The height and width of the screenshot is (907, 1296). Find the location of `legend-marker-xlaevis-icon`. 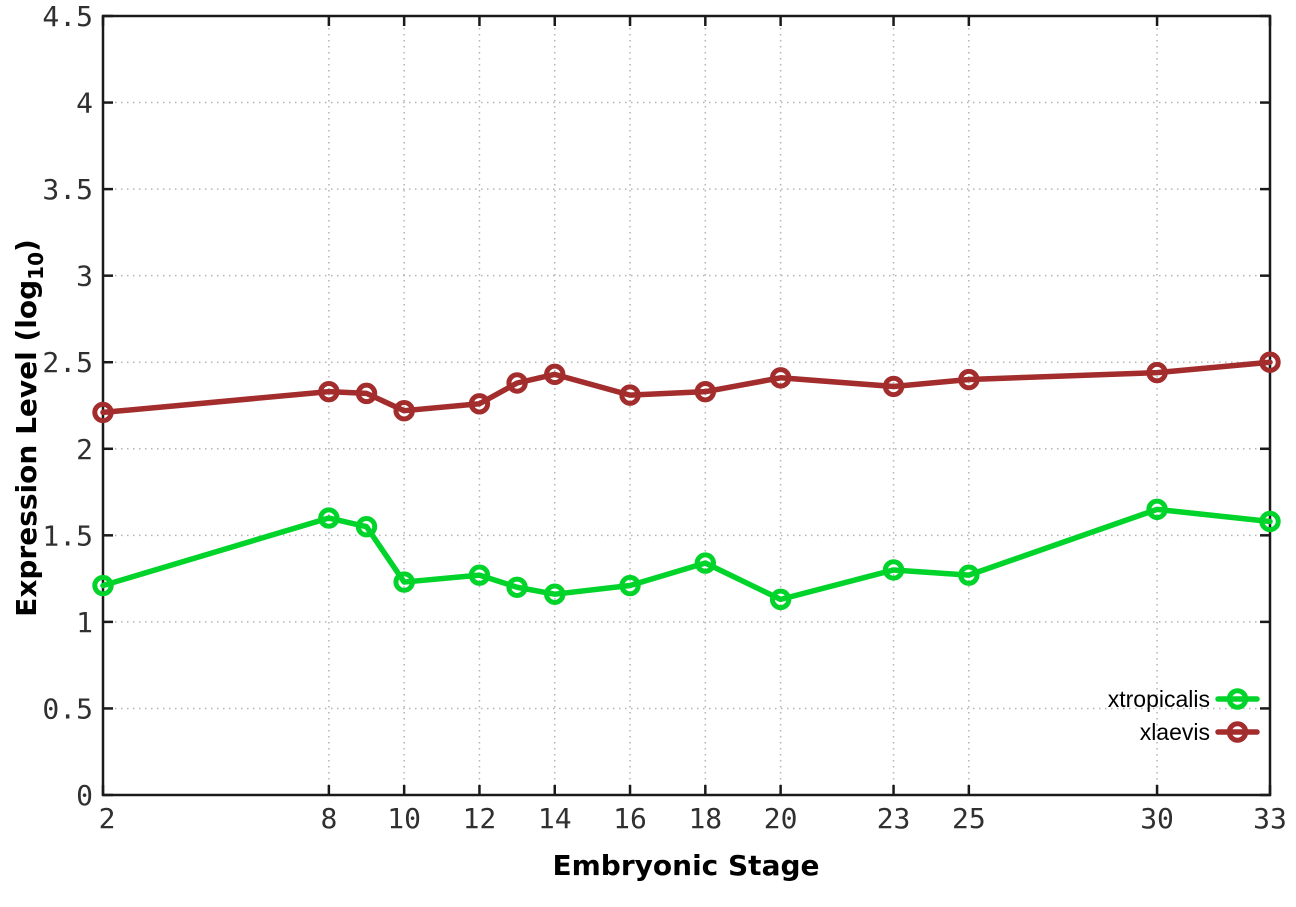

legend-marker-xlaevis-icon is located at coordinates (1237, 732).